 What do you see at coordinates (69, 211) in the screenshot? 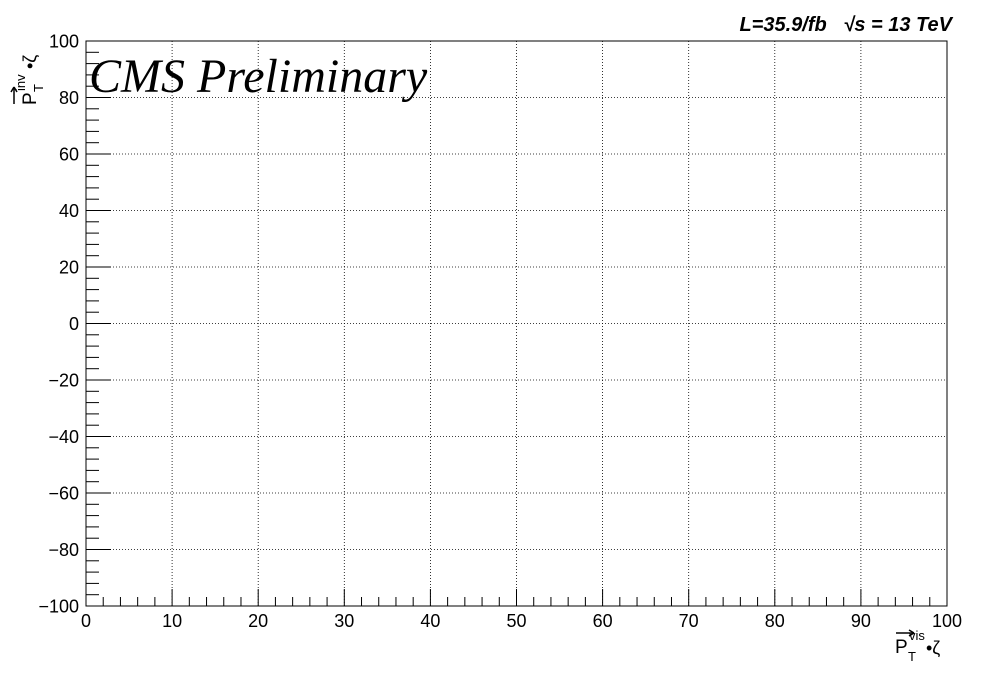
I see `y-tick-label: 40` at bounding box center [69, 211].